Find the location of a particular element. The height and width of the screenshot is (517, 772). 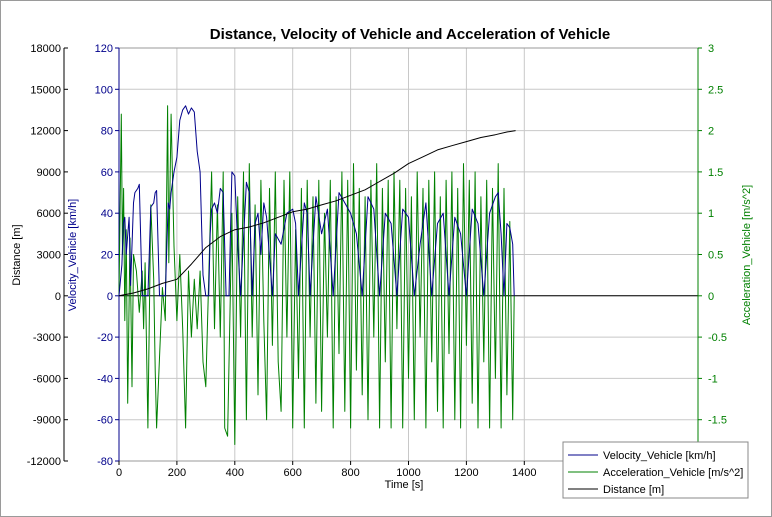

x-tick-label: 200 is located at coordinates (177, 473).